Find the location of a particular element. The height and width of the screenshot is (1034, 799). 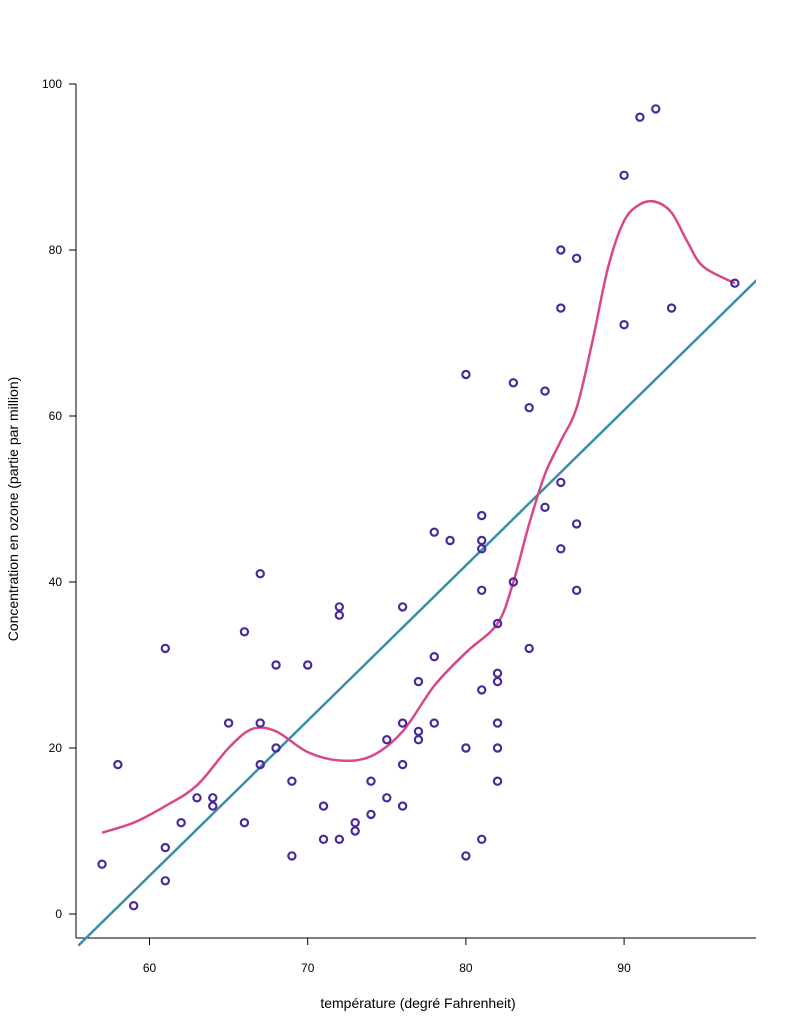

y-ticks: 0 20 40 60 80 100 is located at coordinates (59, 499).